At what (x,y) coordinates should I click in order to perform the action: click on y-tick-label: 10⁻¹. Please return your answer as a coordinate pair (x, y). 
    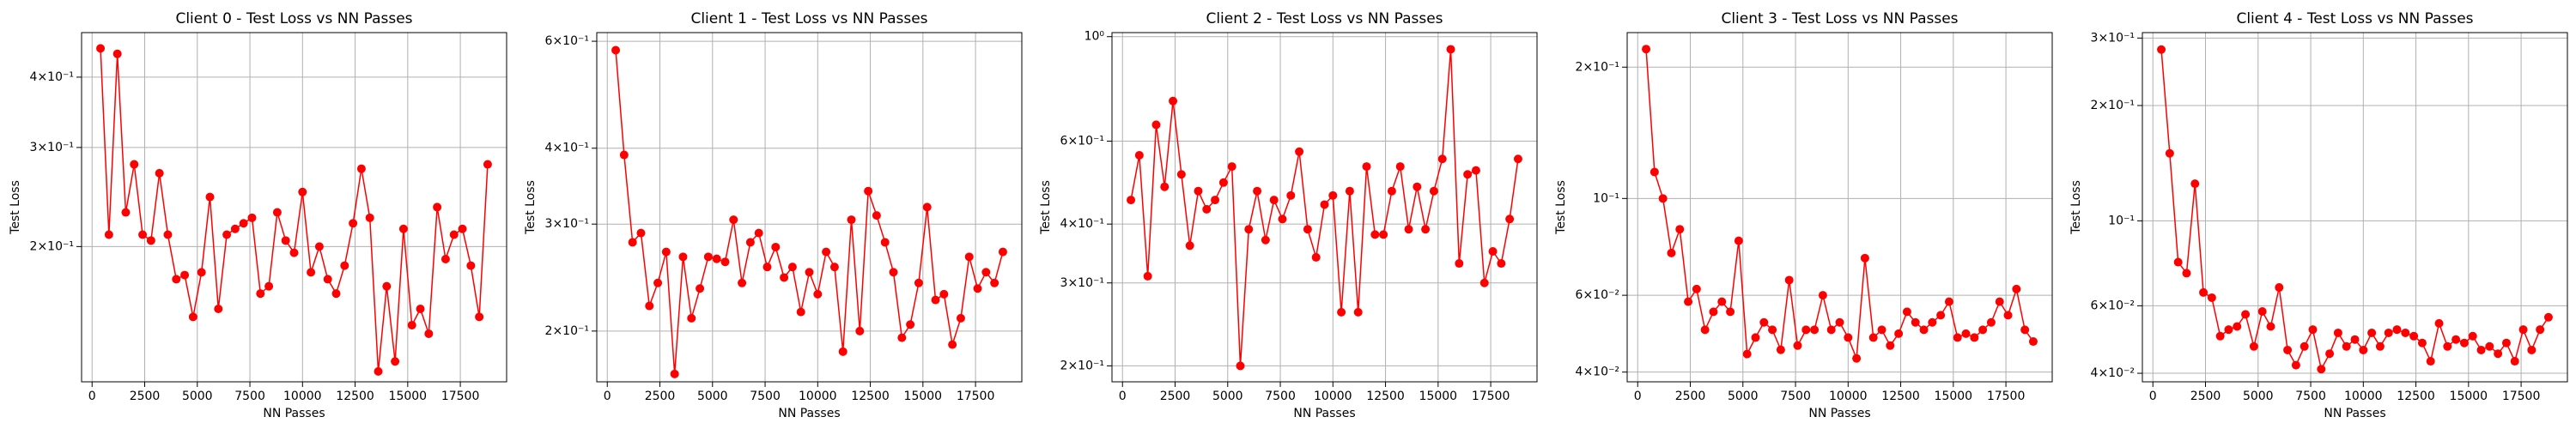
    Looking at the image, I should click on (2121, 220).